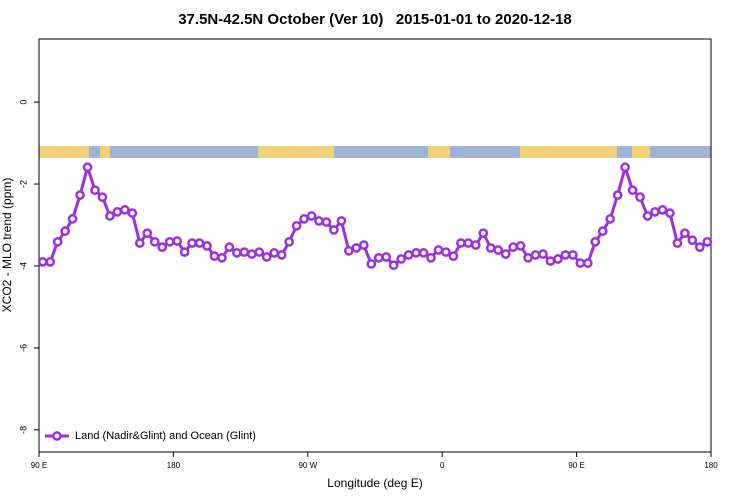 This screenshot has width=750, height=500. Describe the element at coordinates (576, 465) in the screenshot. I see `x-tick-label: 90 E` at that location.